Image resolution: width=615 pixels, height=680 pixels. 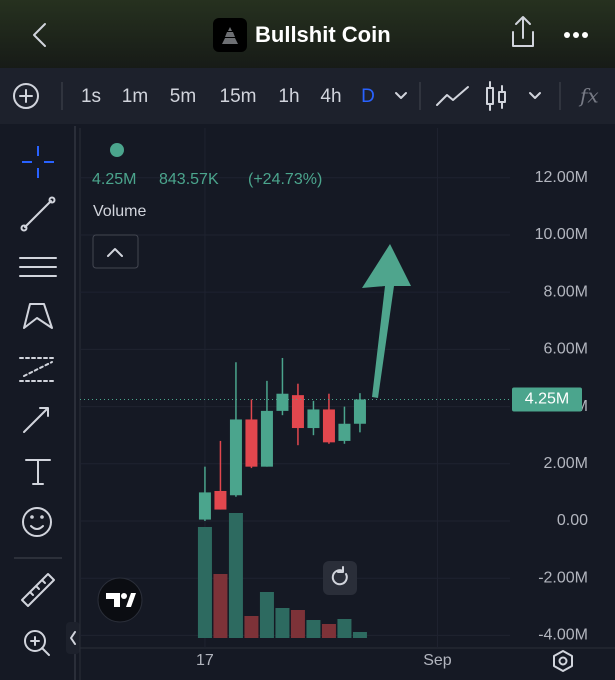 I want to click on coin-title: Bullshit Coin, so click(x=323, y=34).